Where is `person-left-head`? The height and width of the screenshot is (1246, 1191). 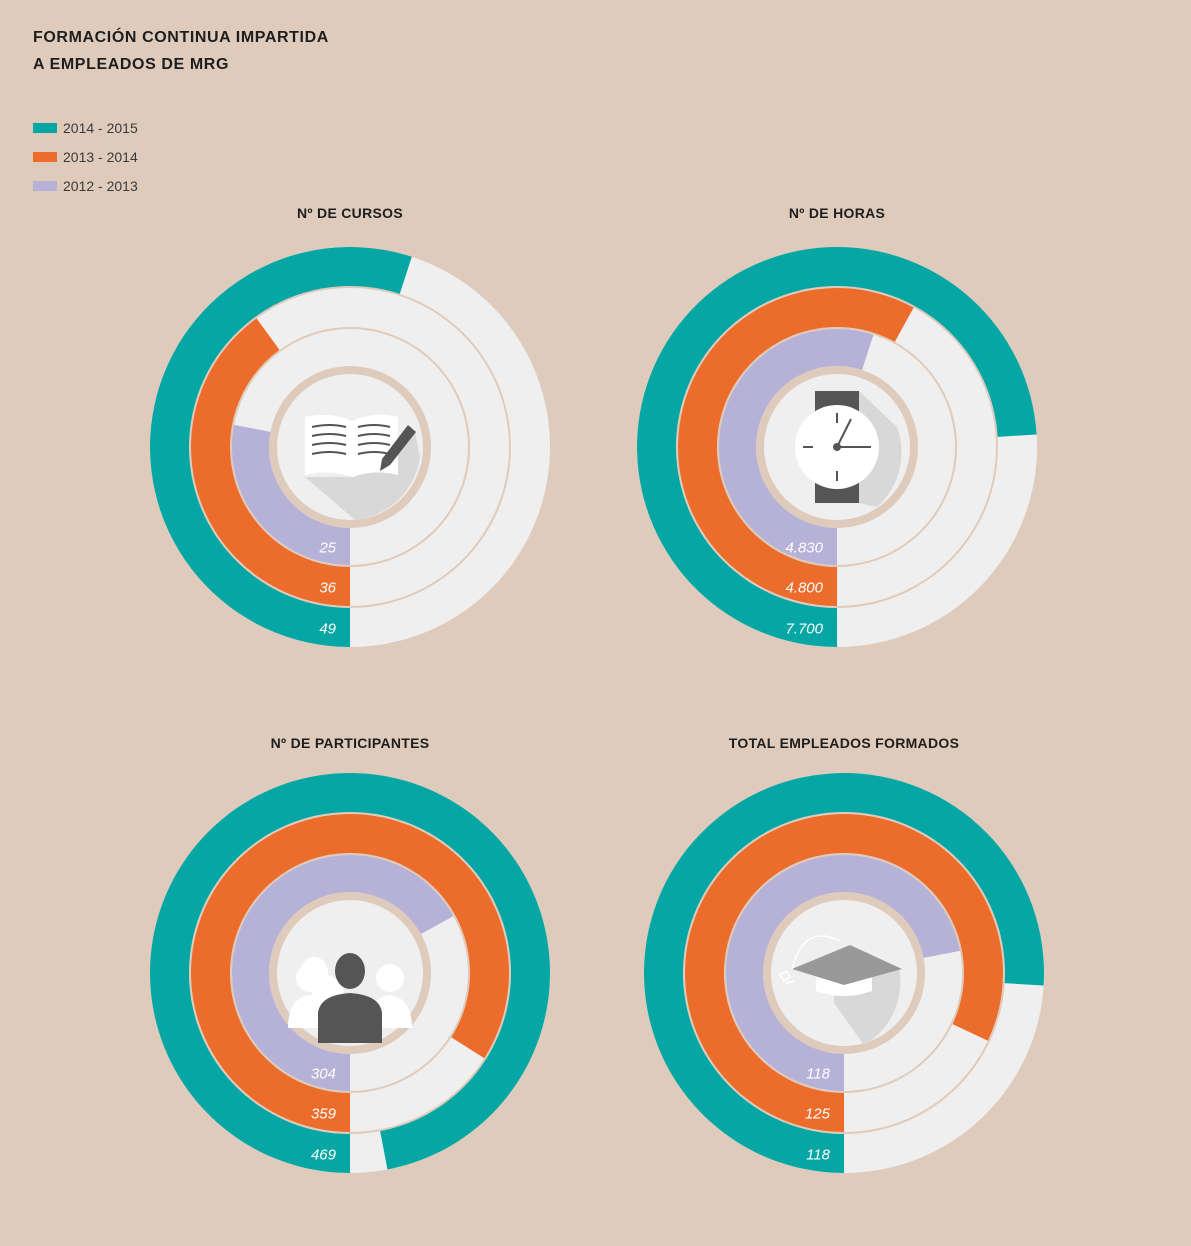 person-left-head is located at coordinates (310, 978).